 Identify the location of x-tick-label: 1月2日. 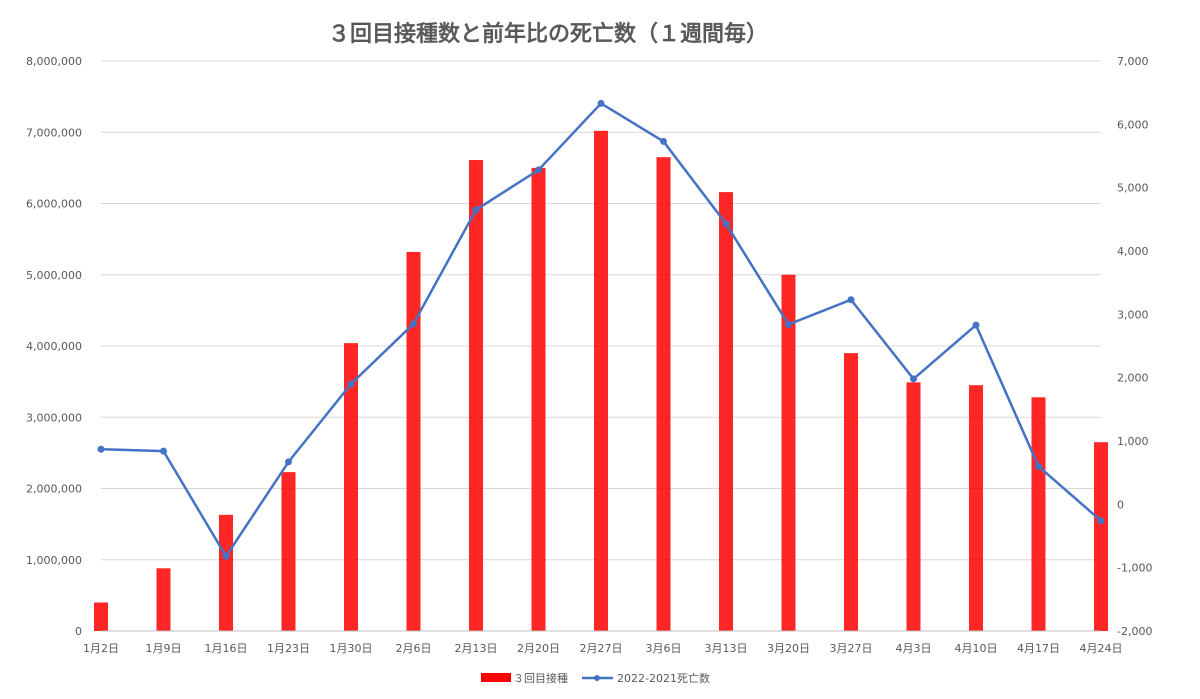
(101, 648).